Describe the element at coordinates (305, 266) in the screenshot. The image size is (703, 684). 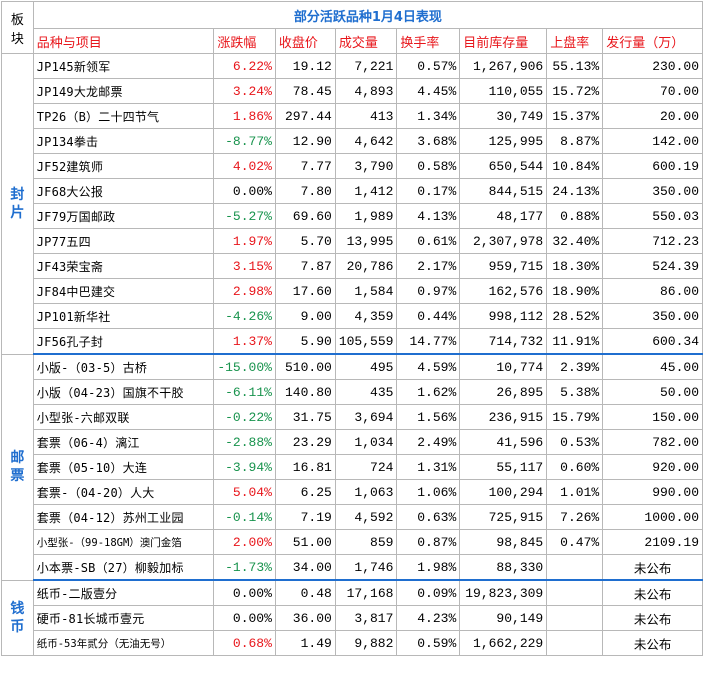
I see `cell-close: 7.87` at that location.